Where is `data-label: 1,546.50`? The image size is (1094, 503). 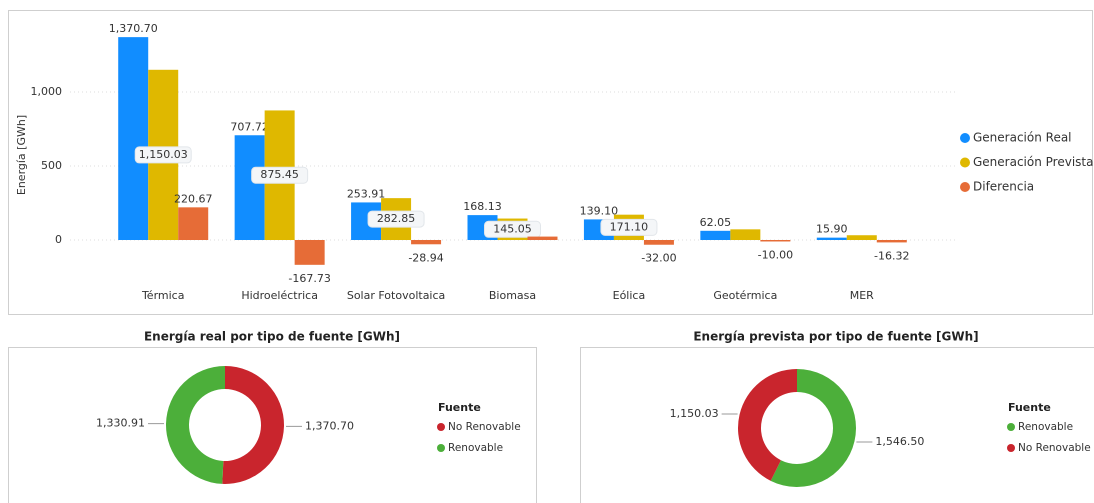
data-label: 1,546.50 is located at coordinates (899, 441).